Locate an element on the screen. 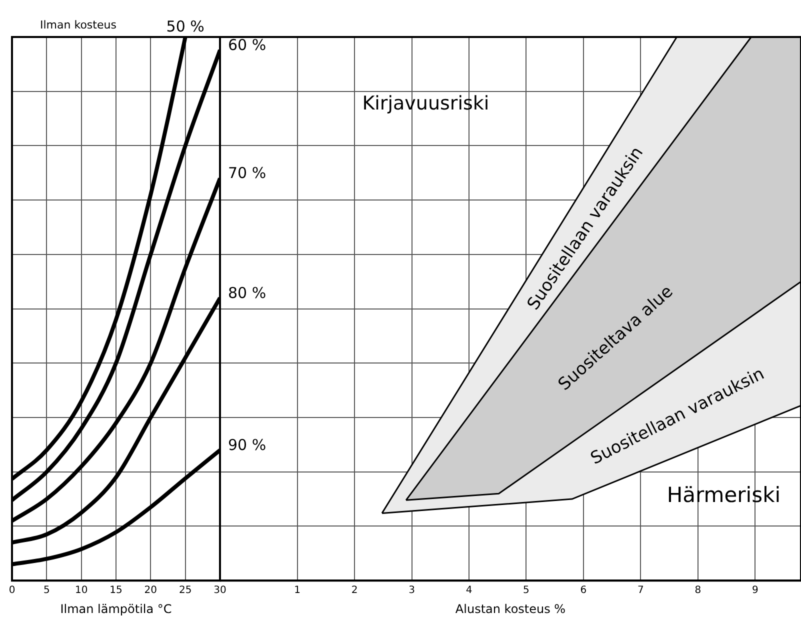 The image size is (801, 621). x-axis-title: Alustan kosteus % is located at coordinates (510, 609).